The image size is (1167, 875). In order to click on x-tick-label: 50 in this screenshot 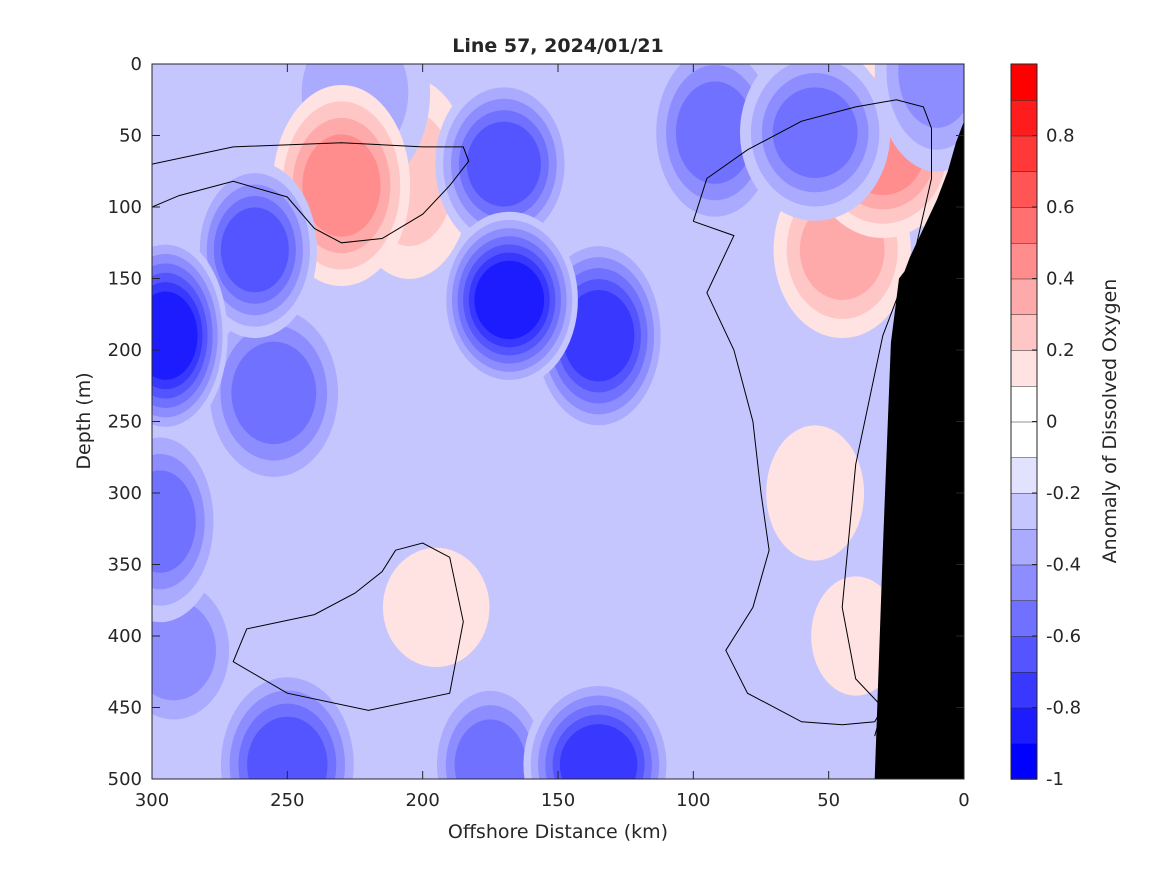, I will do `click(828, 800)`.